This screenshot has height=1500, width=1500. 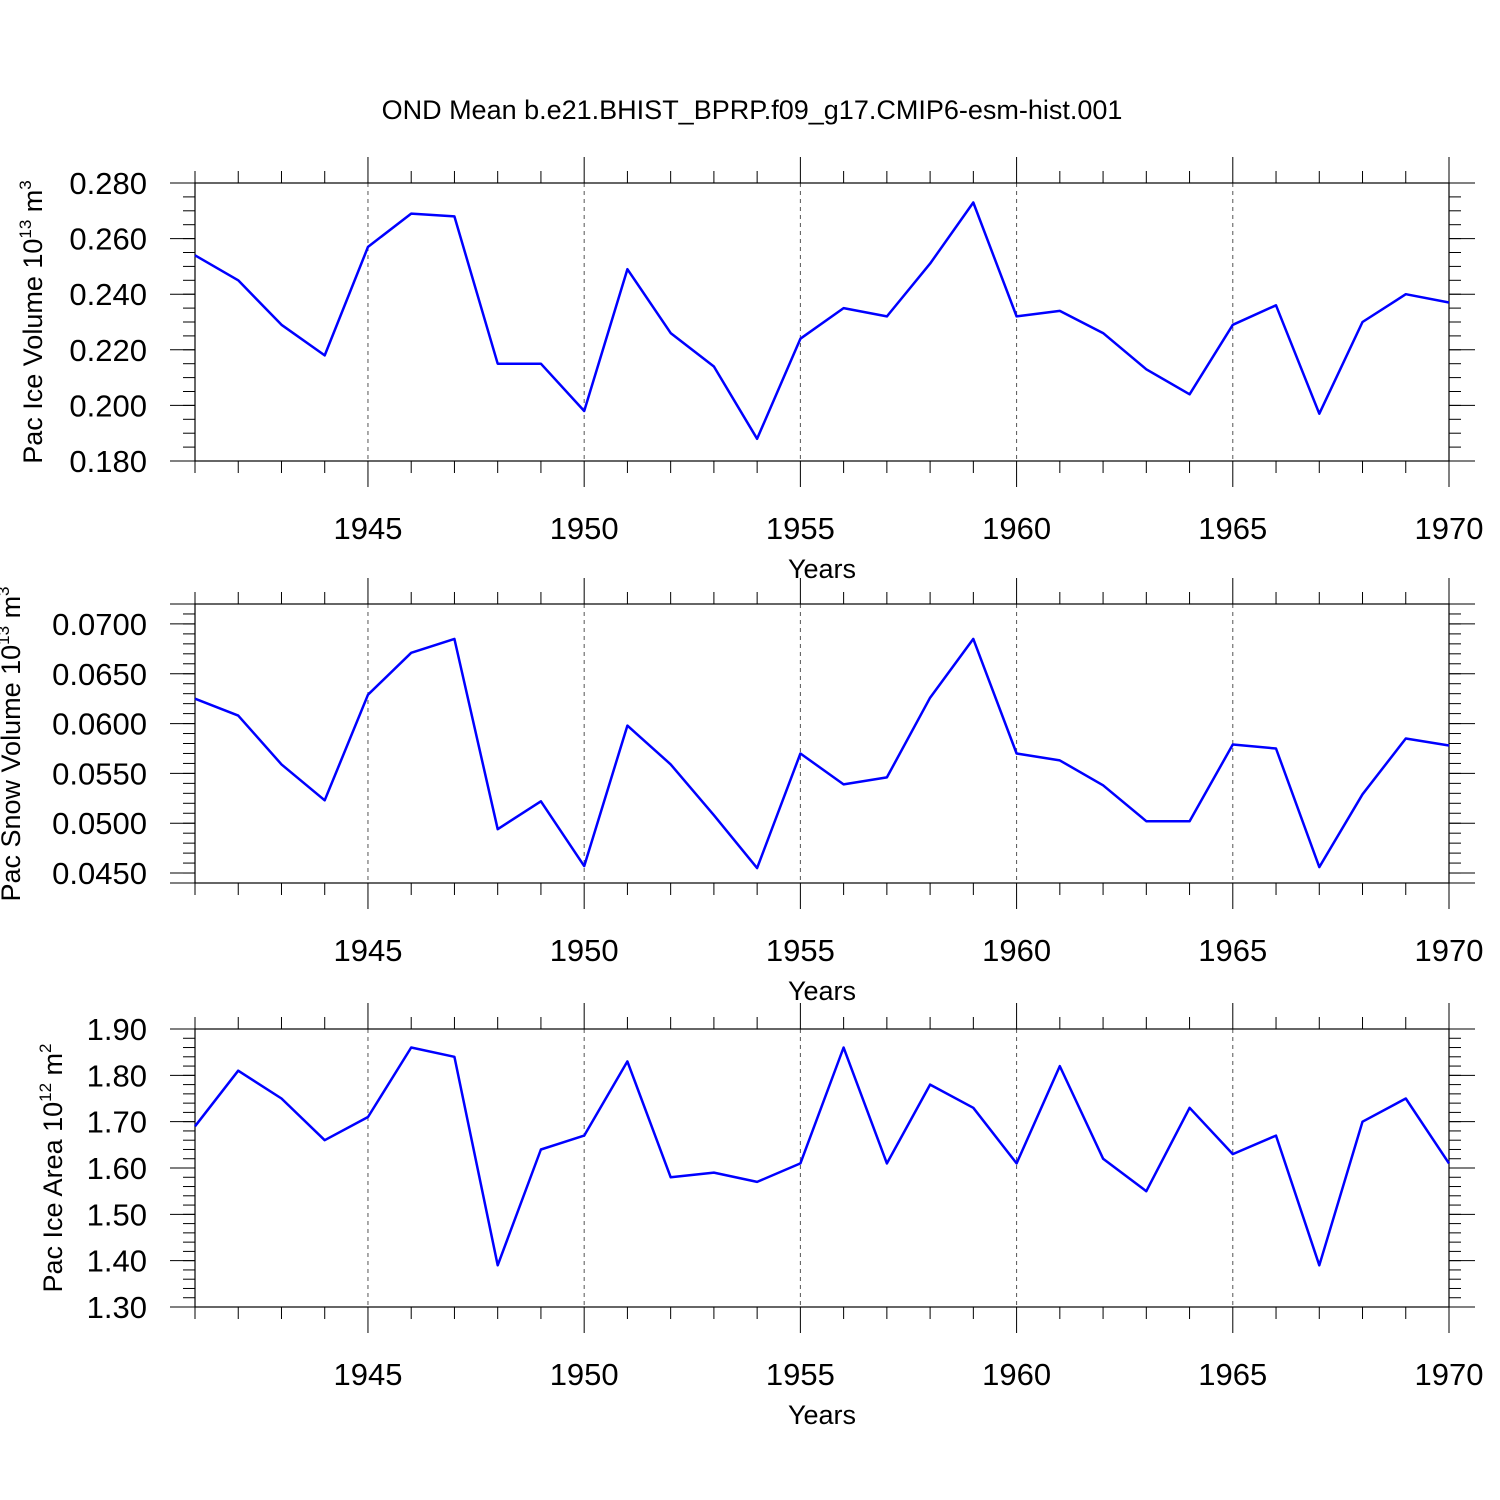 I want to click on y-axis-title-unit-exponent: 2, so click(x=45, y=1047).